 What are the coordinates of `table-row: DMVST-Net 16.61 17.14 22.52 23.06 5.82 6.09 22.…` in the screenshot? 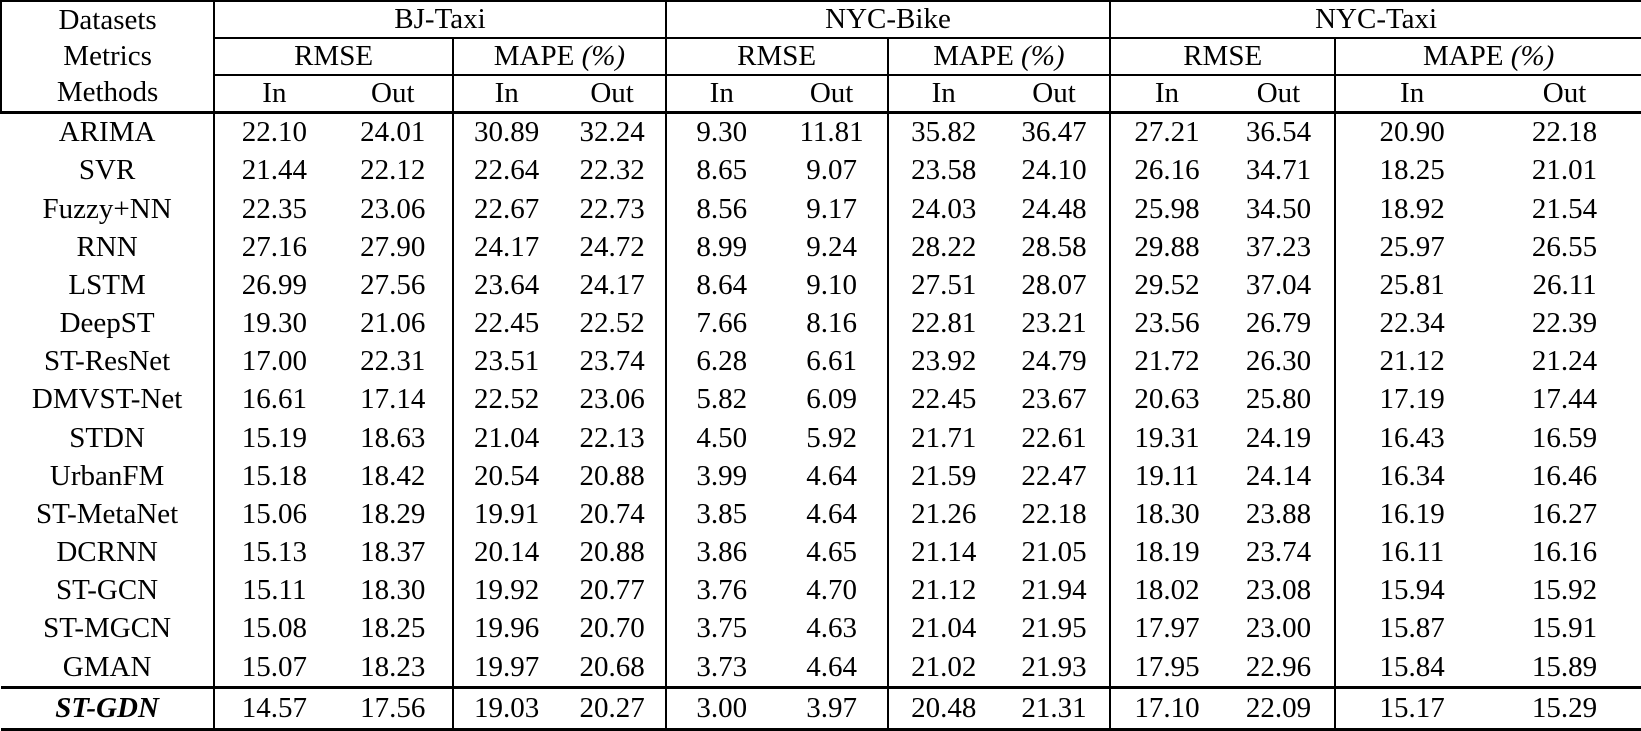 It's located at (821, 399).